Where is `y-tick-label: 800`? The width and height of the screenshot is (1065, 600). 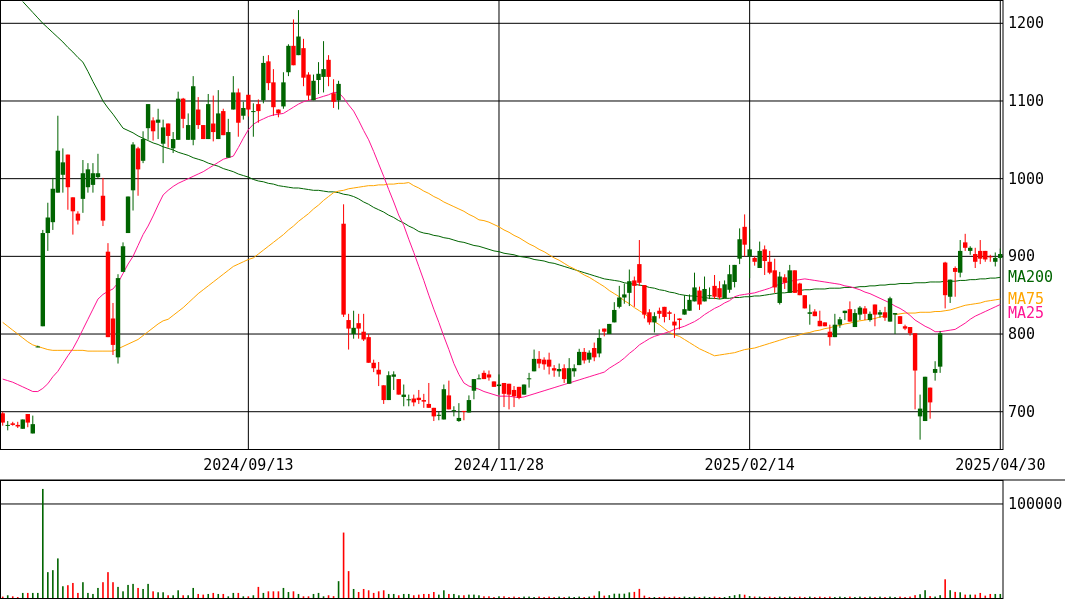 y-tick-label: 800 is located at coordinates (1022, 334).